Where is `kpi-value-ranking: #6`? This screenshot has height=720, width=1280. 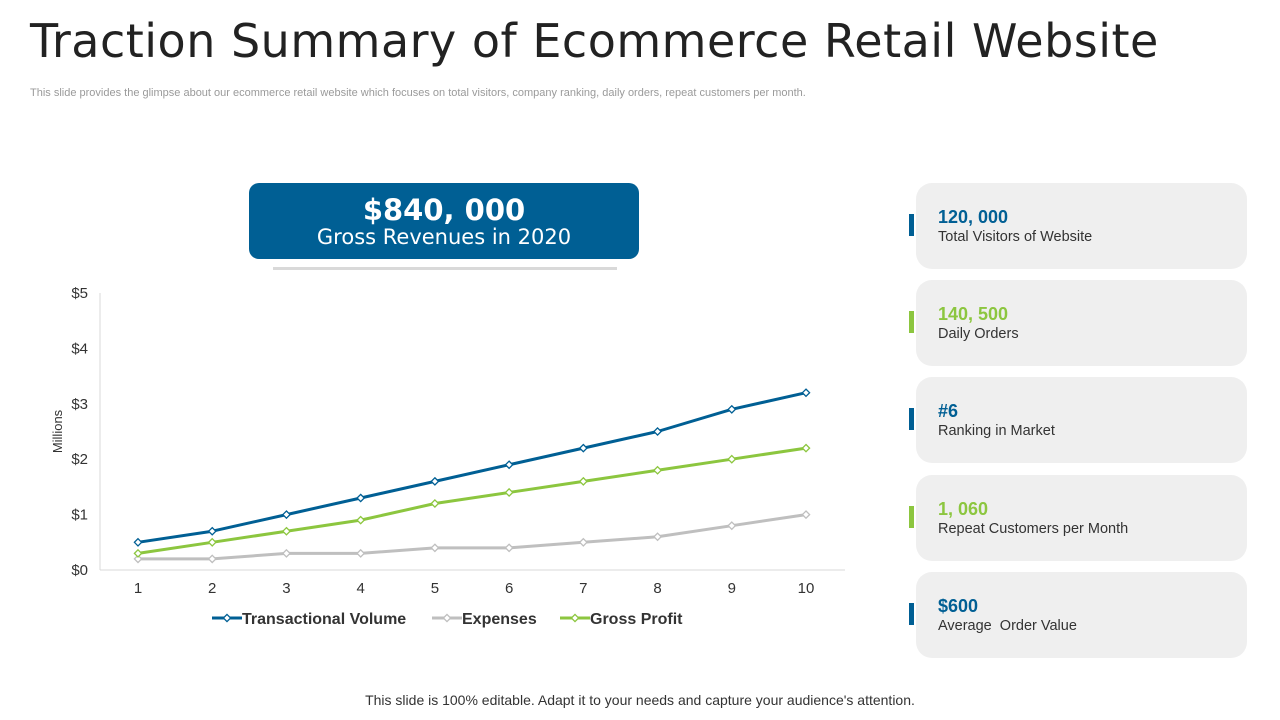 kpi-value-ranking: #6 is located at coordinates (948, 411).